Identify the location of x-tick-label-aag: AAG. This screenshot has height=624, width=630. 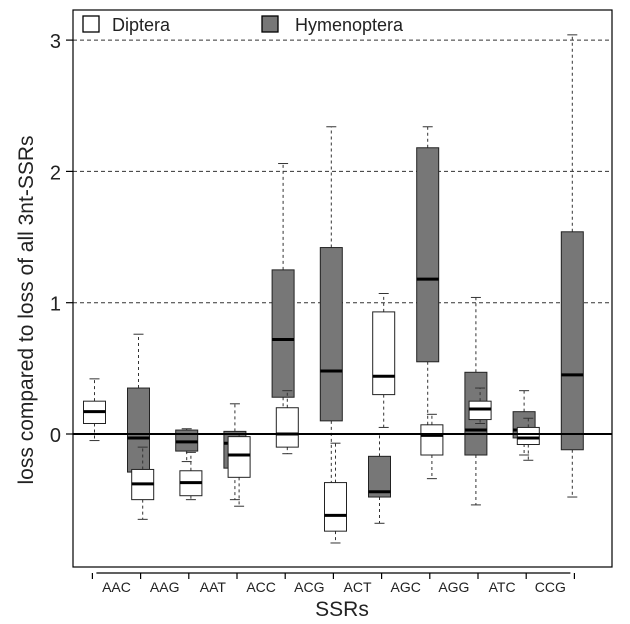
(165, 587).